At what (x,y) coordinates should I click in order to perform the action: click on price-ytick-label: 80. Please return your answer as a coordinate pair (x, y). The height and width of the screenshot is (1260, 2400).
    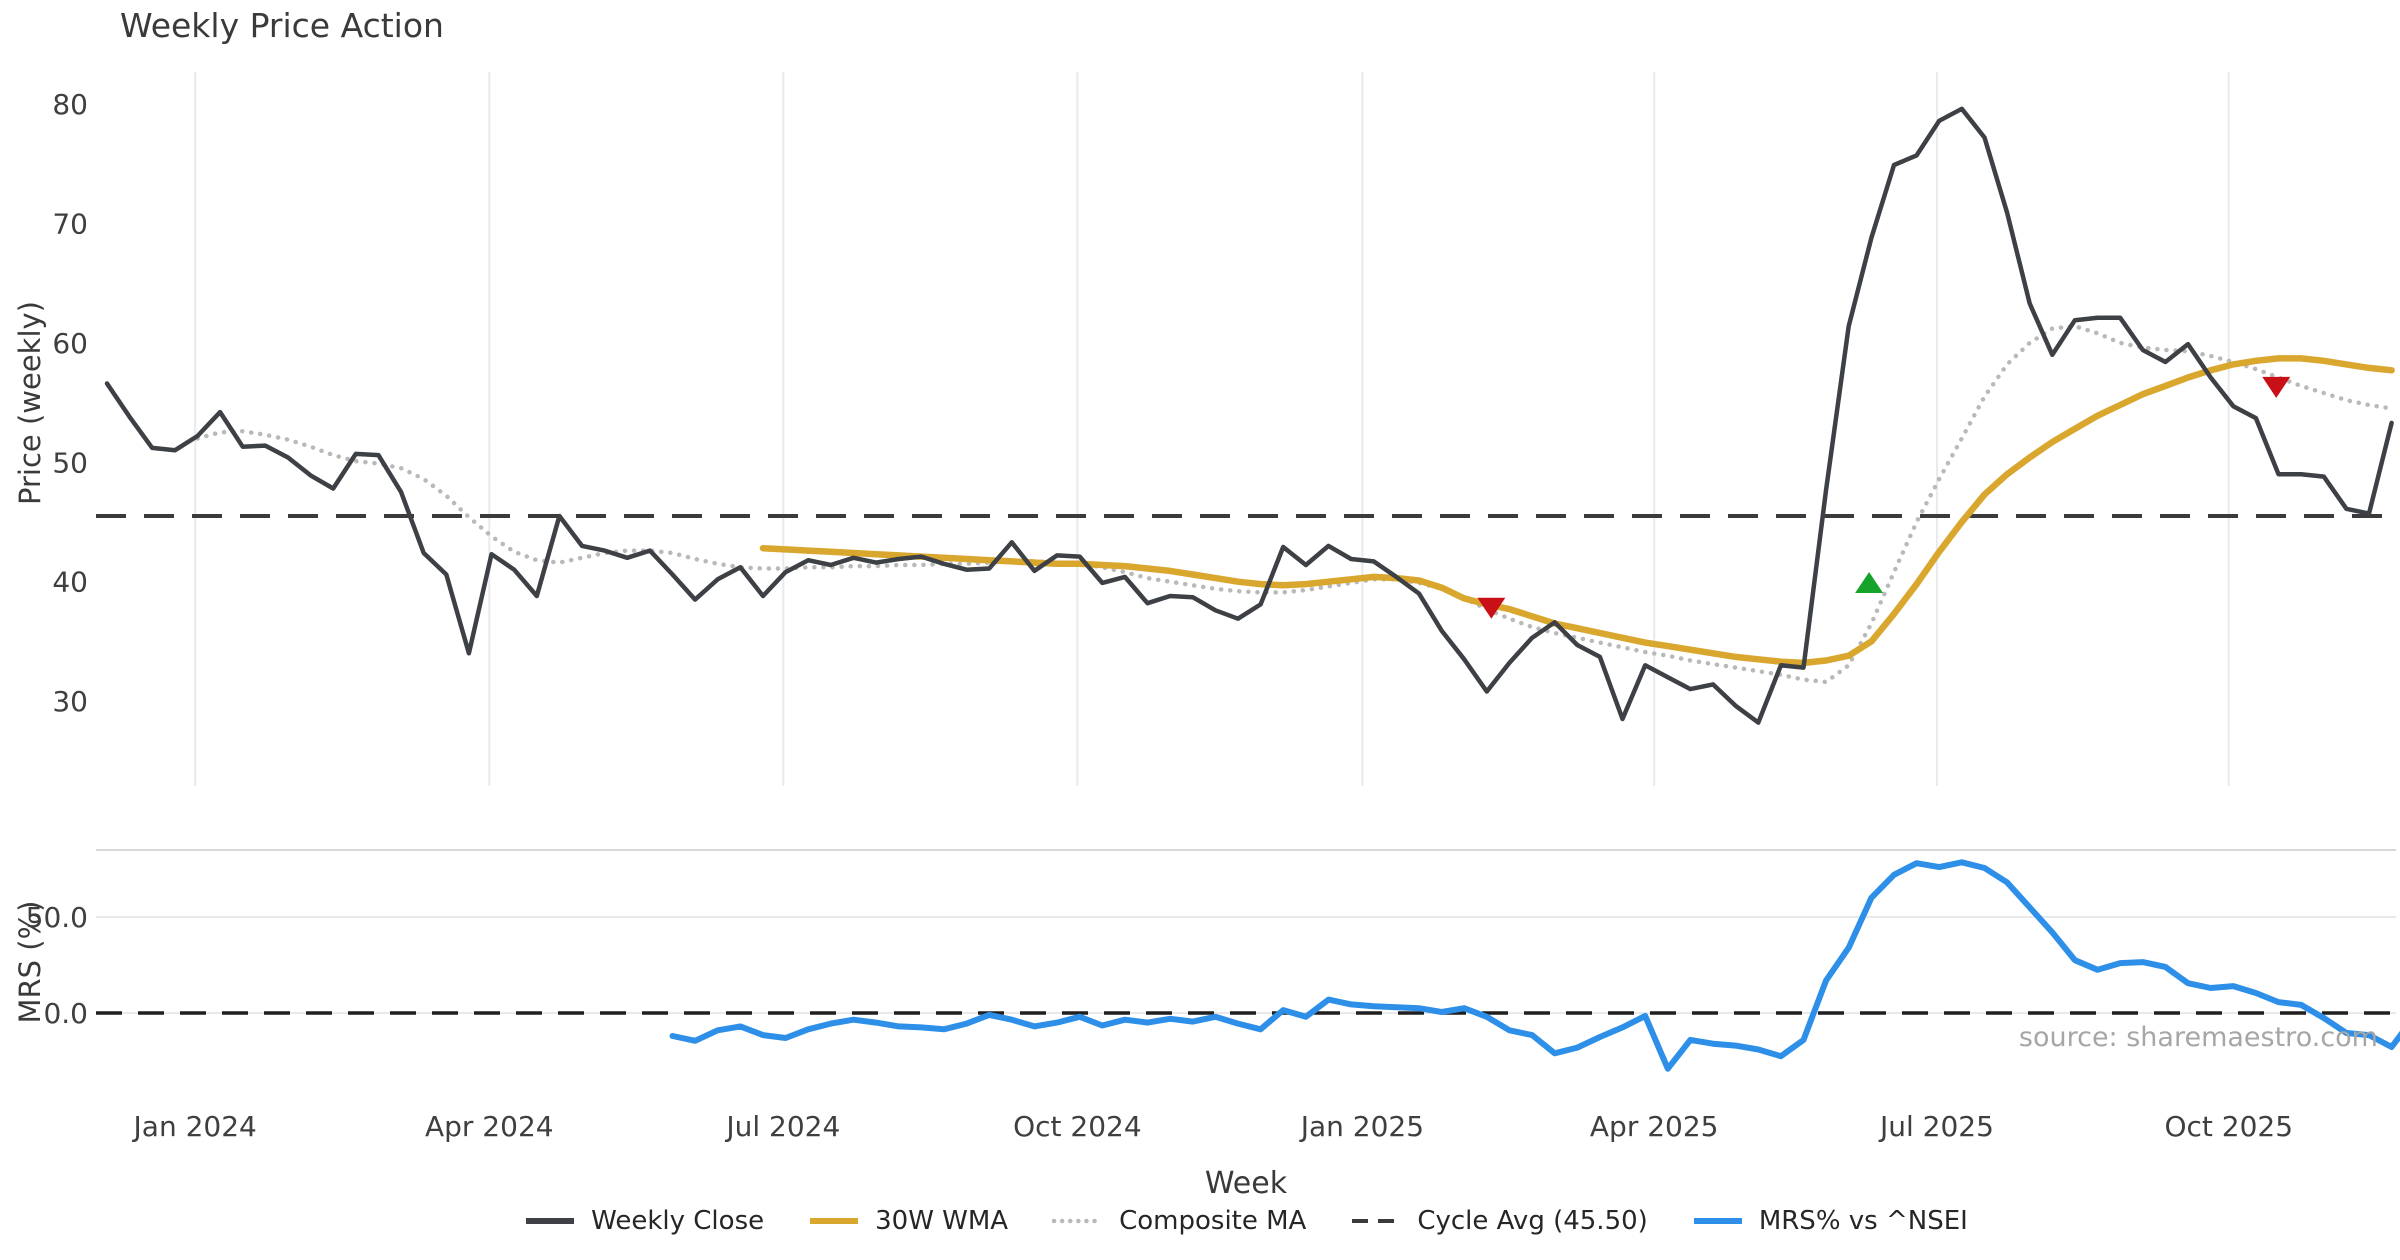
    Looking at the image, I should click on (70, 104).